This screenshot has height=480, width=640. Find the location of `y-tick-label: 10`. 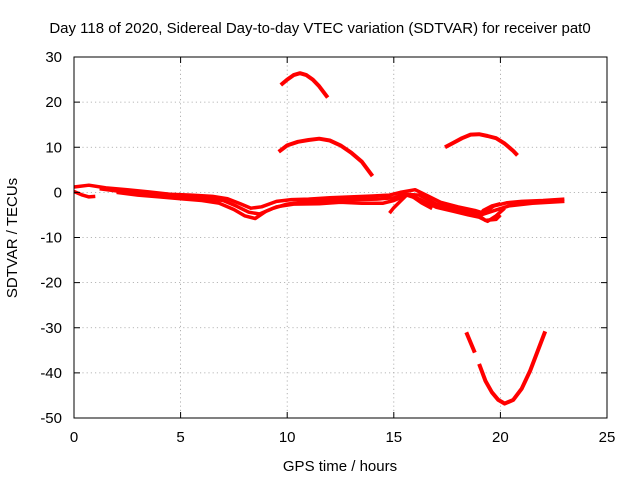

y-tick-label: 10 is located at coordinates (53, 147).